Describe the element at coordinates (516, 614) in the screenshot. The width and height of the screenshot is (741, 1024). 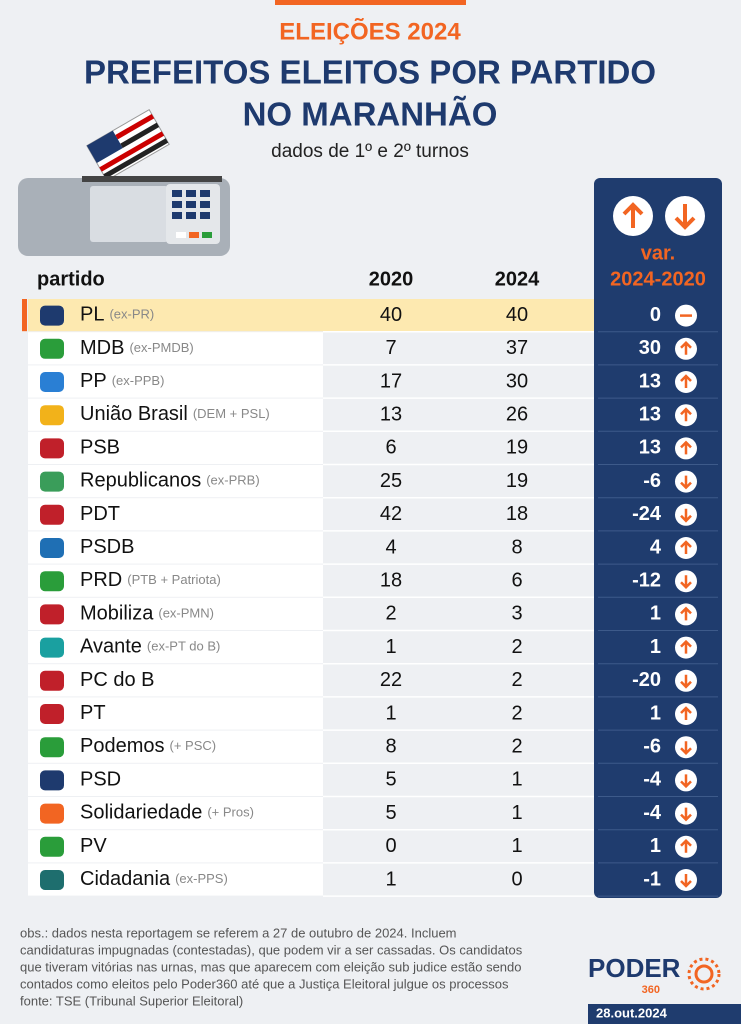
I see `value-2024: 3` at that location.